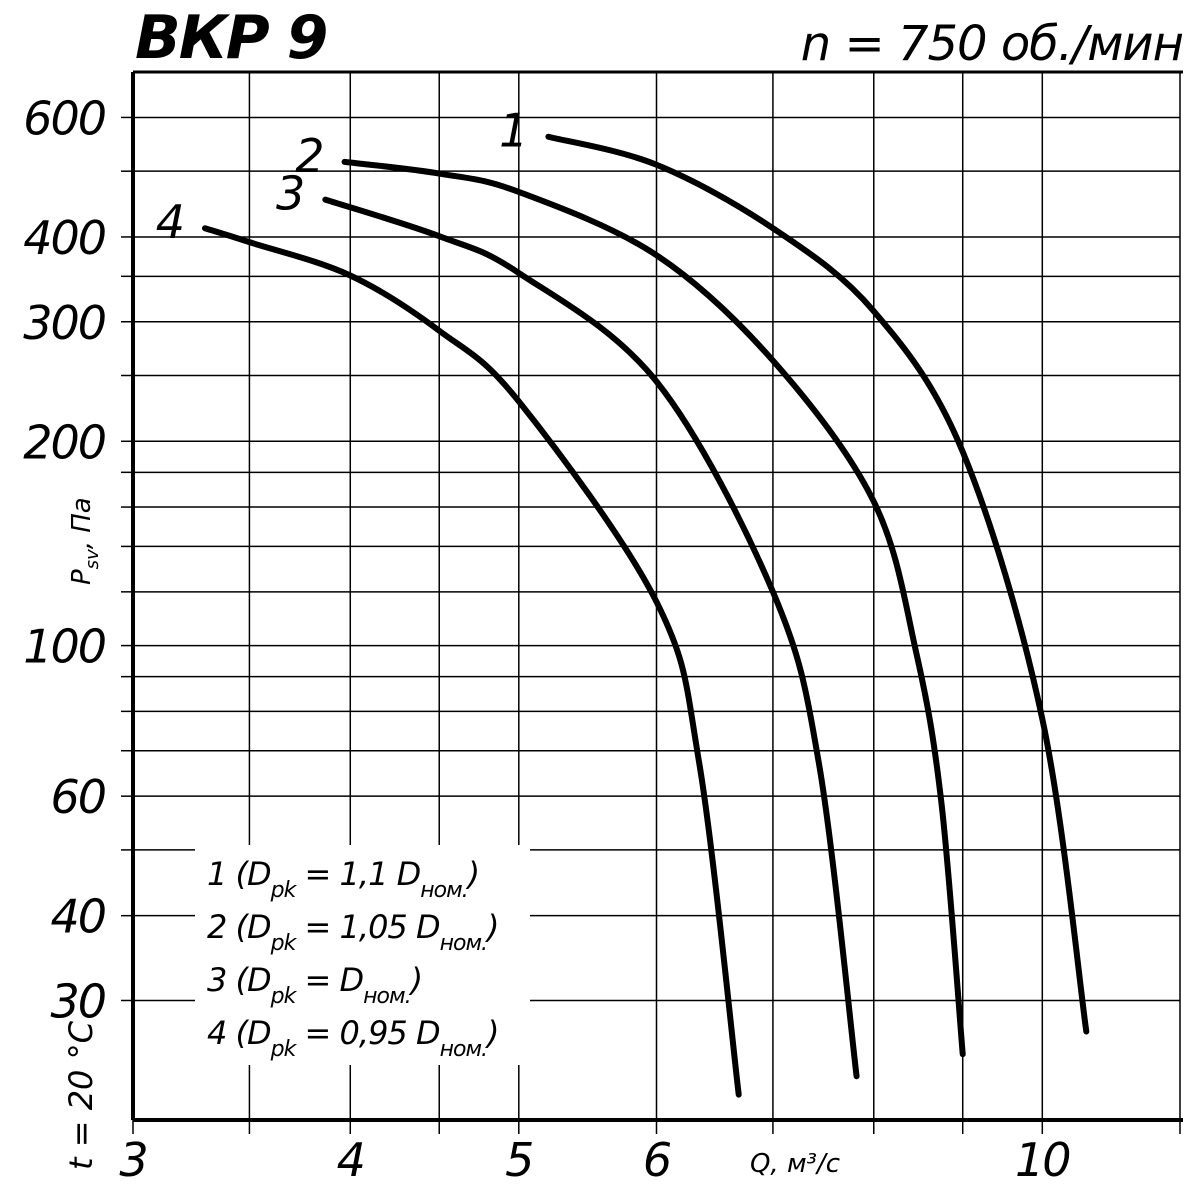 The height and width of the screenshot is (1189, 1197). What do you see at coordinates (329, 980) in the screenshot?
I see `legend-text: = D` at bounding box center [329, 980].